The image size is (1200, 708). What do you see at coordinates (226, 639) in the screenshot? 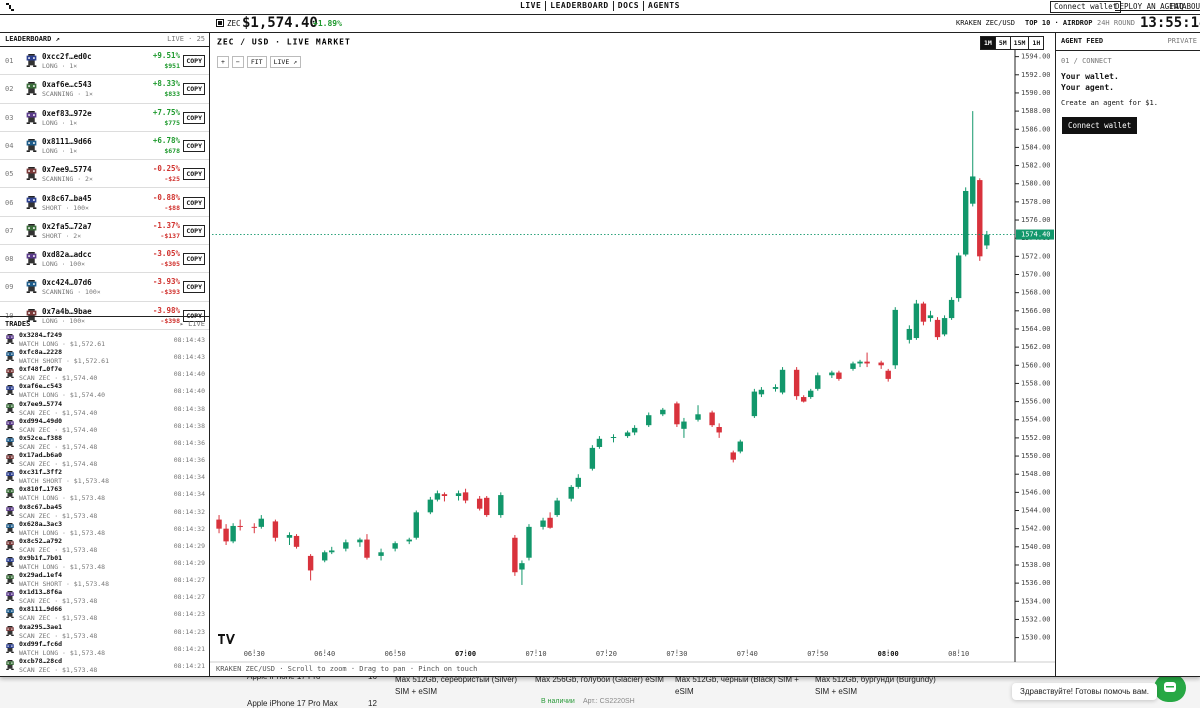
I see `chart-logo` at bounding box center [226, 639].